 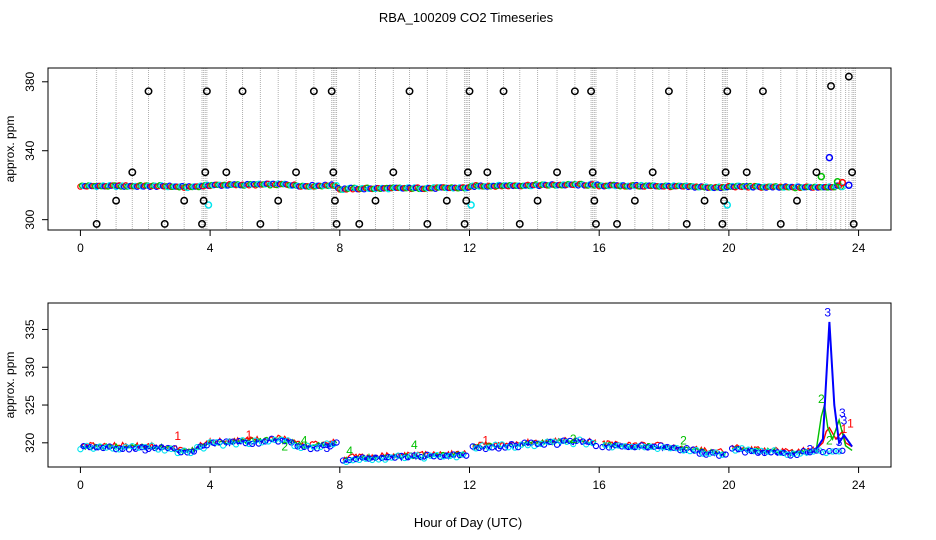 I want to click on spike-point, so click(x=837, y=181).